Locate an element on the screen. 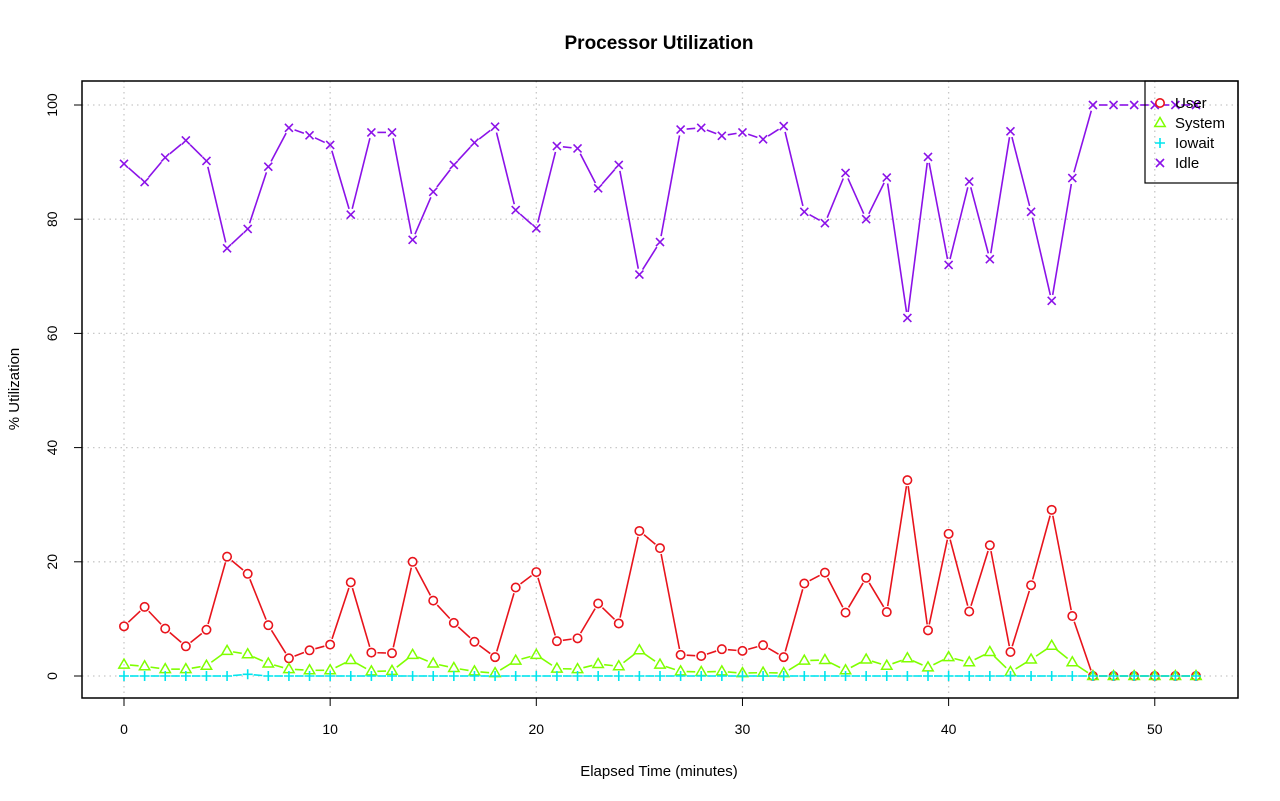  legend-item-idle: Idle is located at coordinates (1177, 163).